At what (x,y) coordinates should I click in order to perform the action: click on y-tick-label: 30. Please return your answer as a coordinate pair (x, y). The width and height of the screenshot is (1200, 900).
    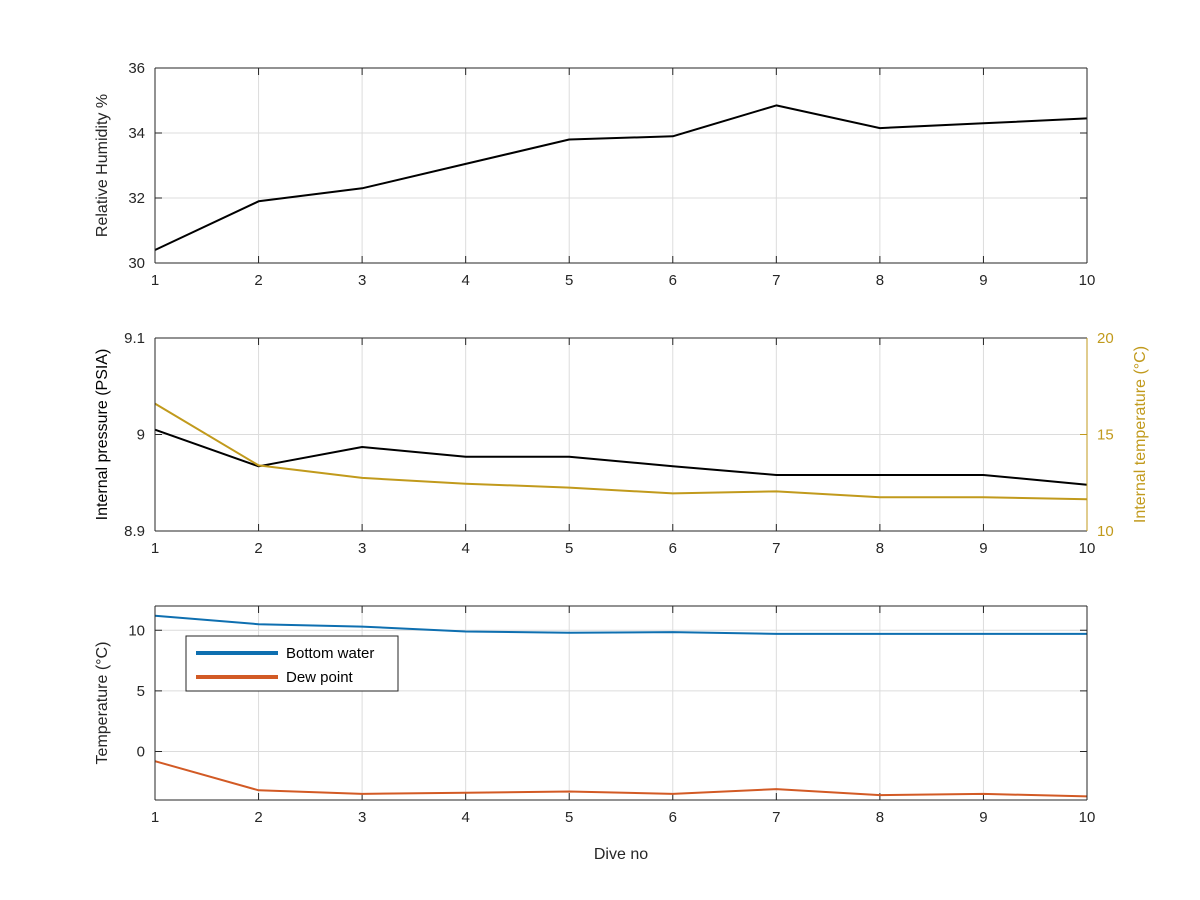
    Looking at the image, I should click on (136, 263).